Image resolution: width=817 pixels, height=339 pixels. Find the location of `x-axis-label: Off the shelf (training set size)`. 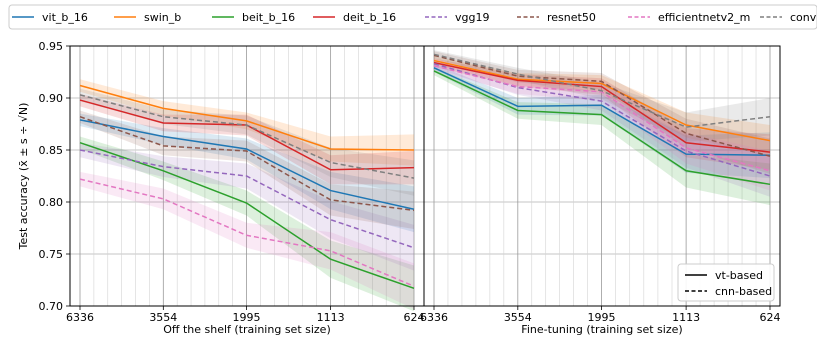

x-axis-label: Off the shelf (training set size) is located at coordinates (247, 329).